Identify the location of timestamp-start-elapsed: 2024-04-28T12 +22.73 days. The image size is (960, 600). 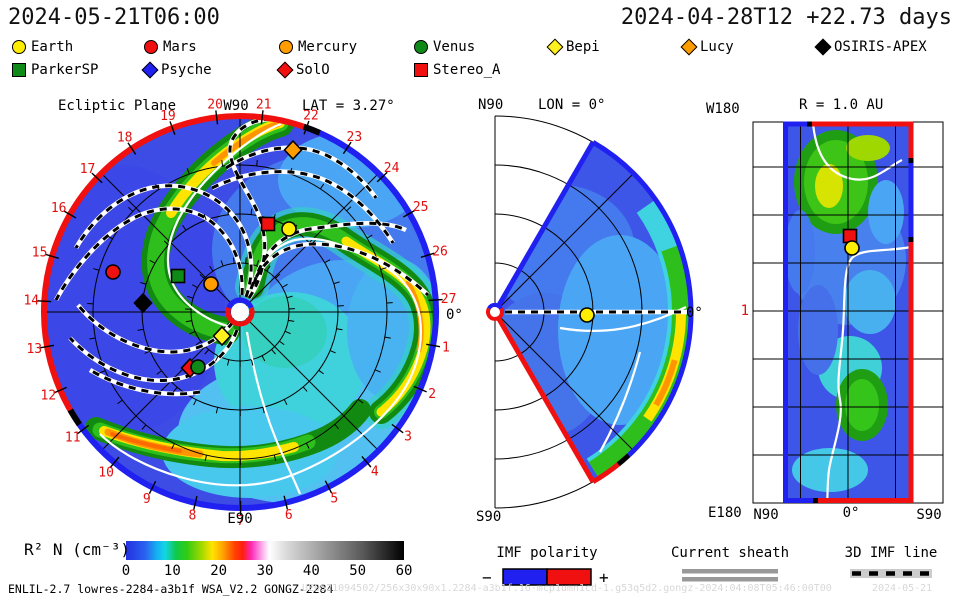
(786, 17).